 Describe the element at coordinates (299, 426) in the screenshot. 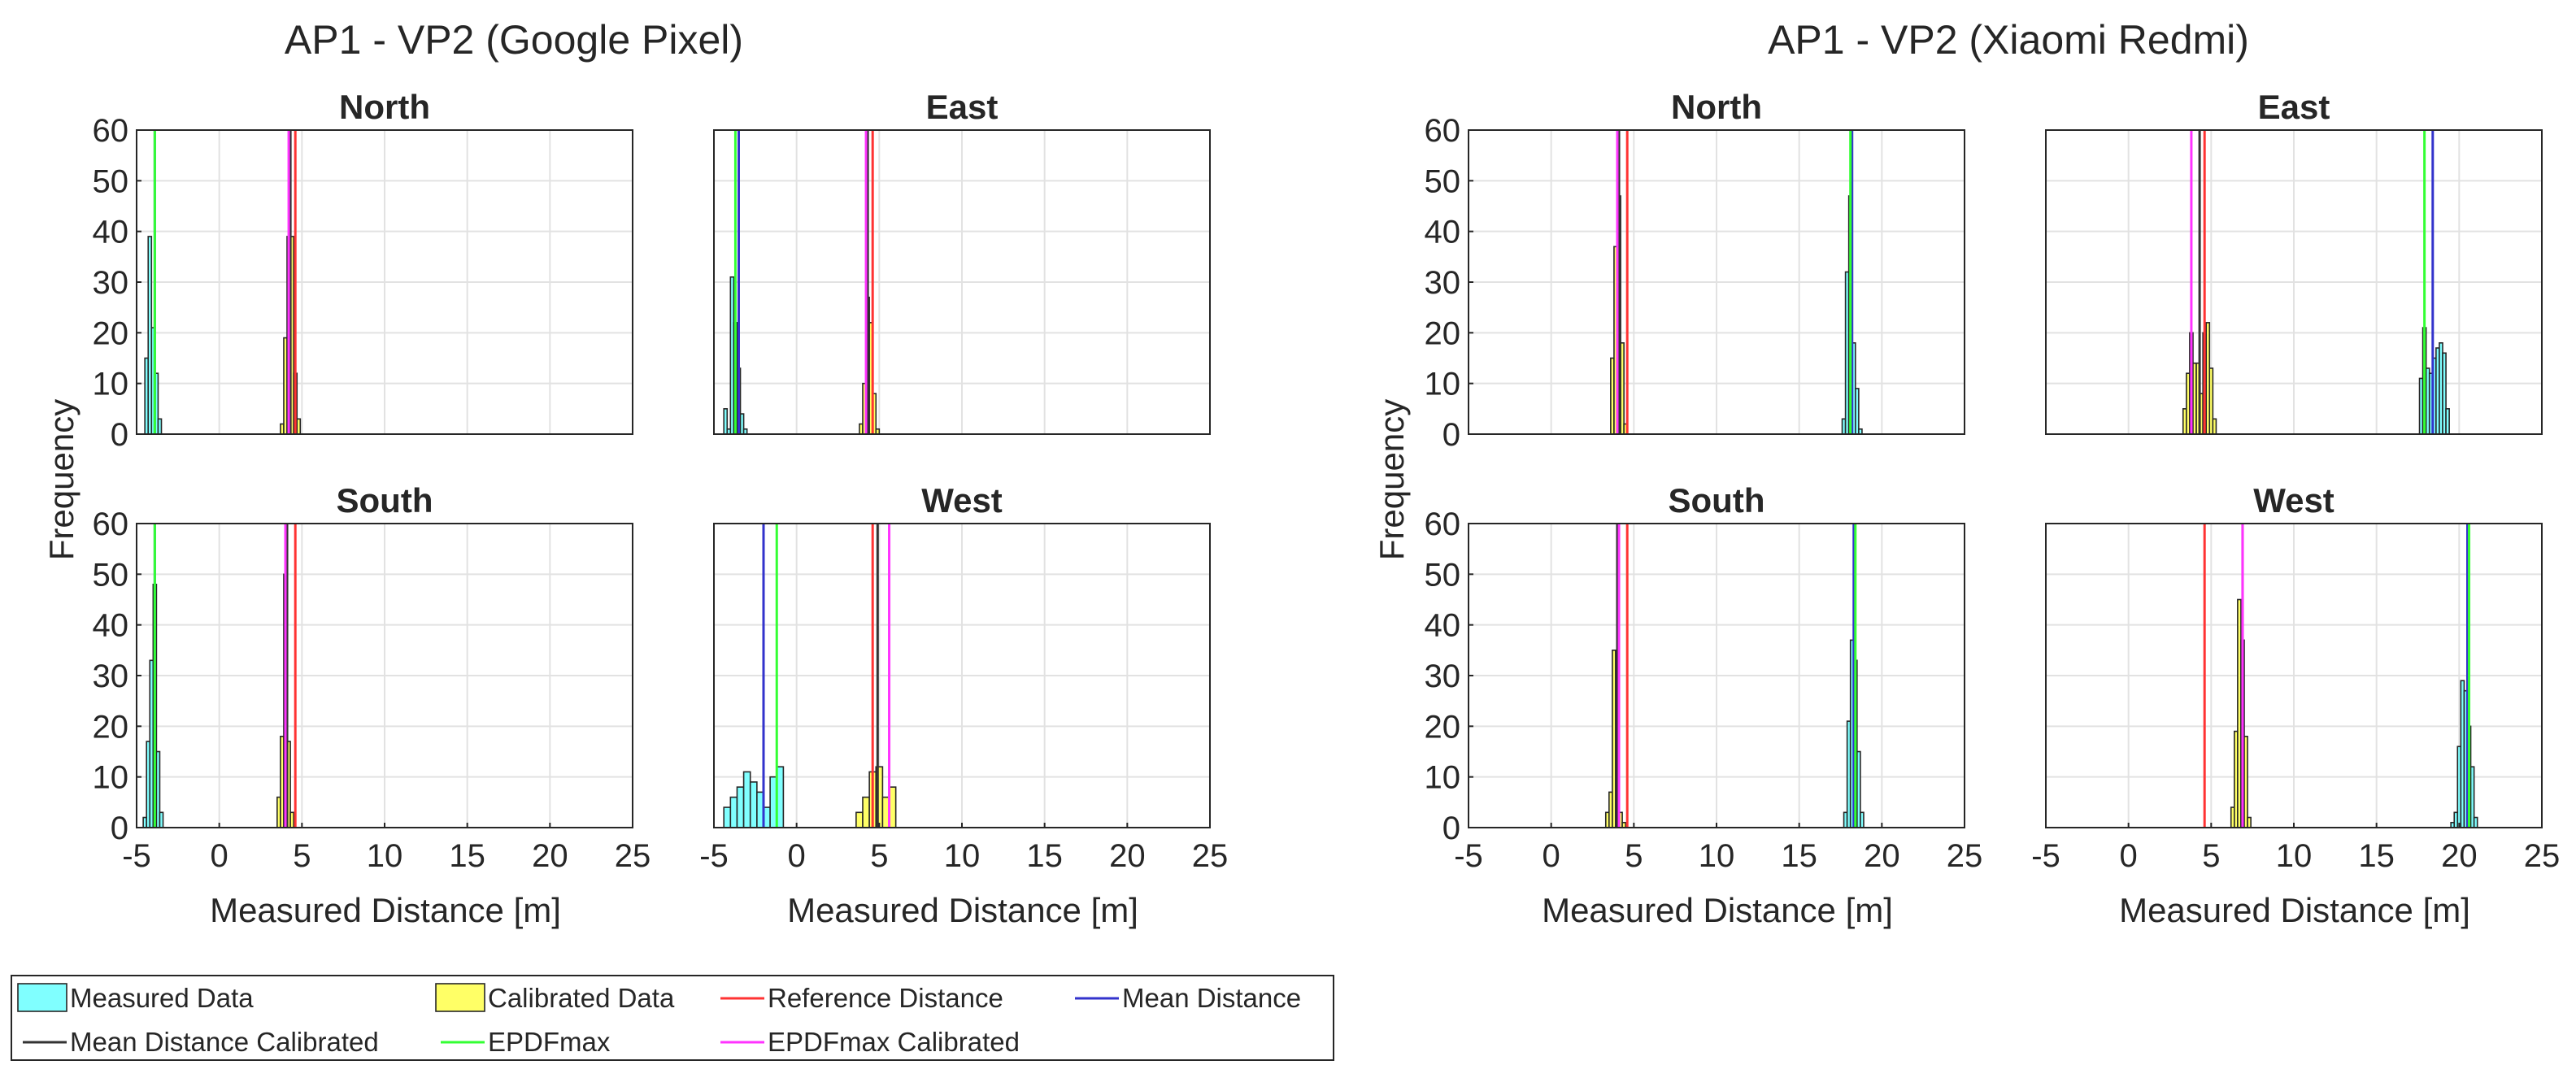

I see `g1-north-calibrated-bar` at that location.